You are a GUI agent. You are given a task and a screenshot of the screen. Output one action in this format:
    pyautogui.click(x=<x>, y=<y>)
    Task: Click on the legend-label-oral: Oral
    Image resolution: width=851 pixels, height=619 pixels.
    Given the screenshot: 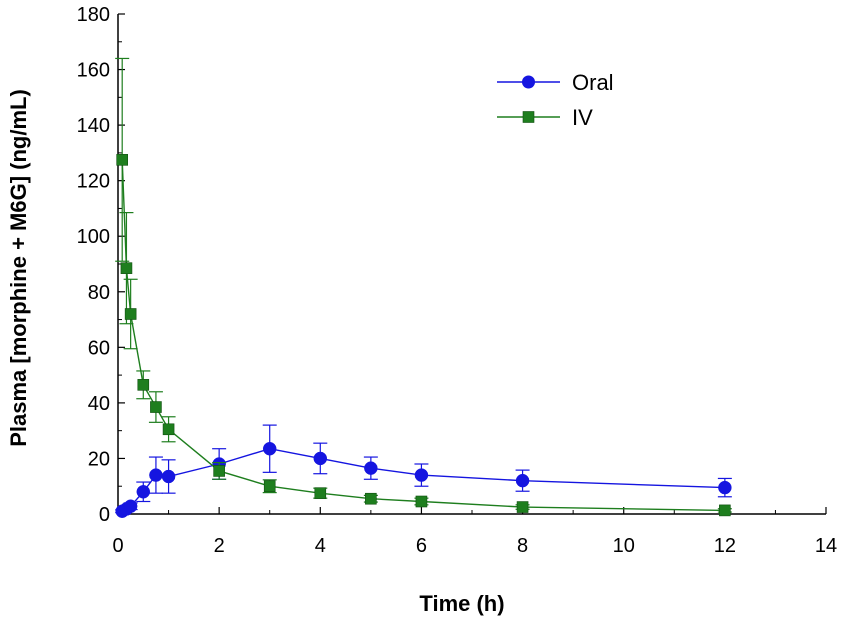 What is the action you would take?
    pyautogui.click(x=593, y=82)
    